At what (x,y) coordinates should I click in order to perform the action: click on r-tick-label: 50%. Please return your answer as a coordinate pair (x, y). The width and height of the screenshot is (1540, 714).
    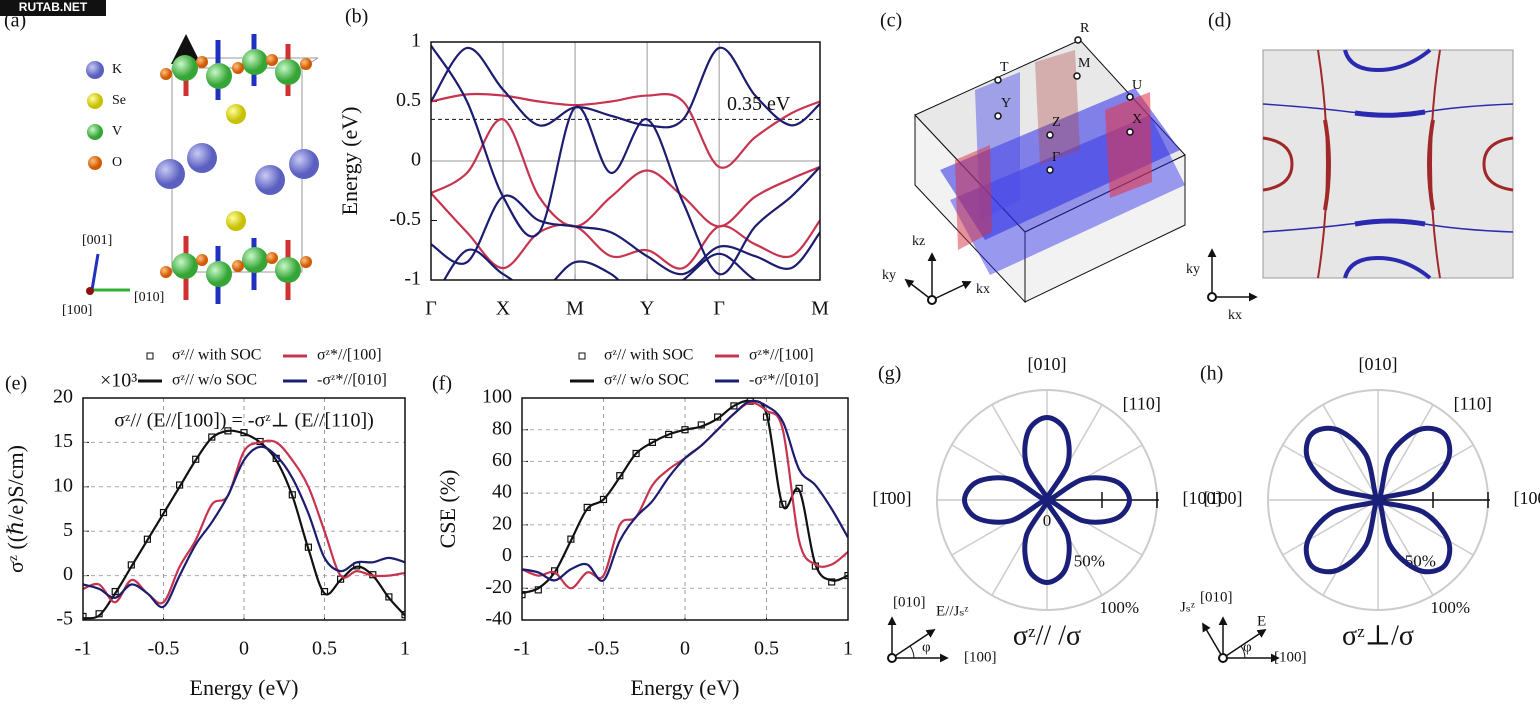
    Looking at the image, I should click on (1089, 561).